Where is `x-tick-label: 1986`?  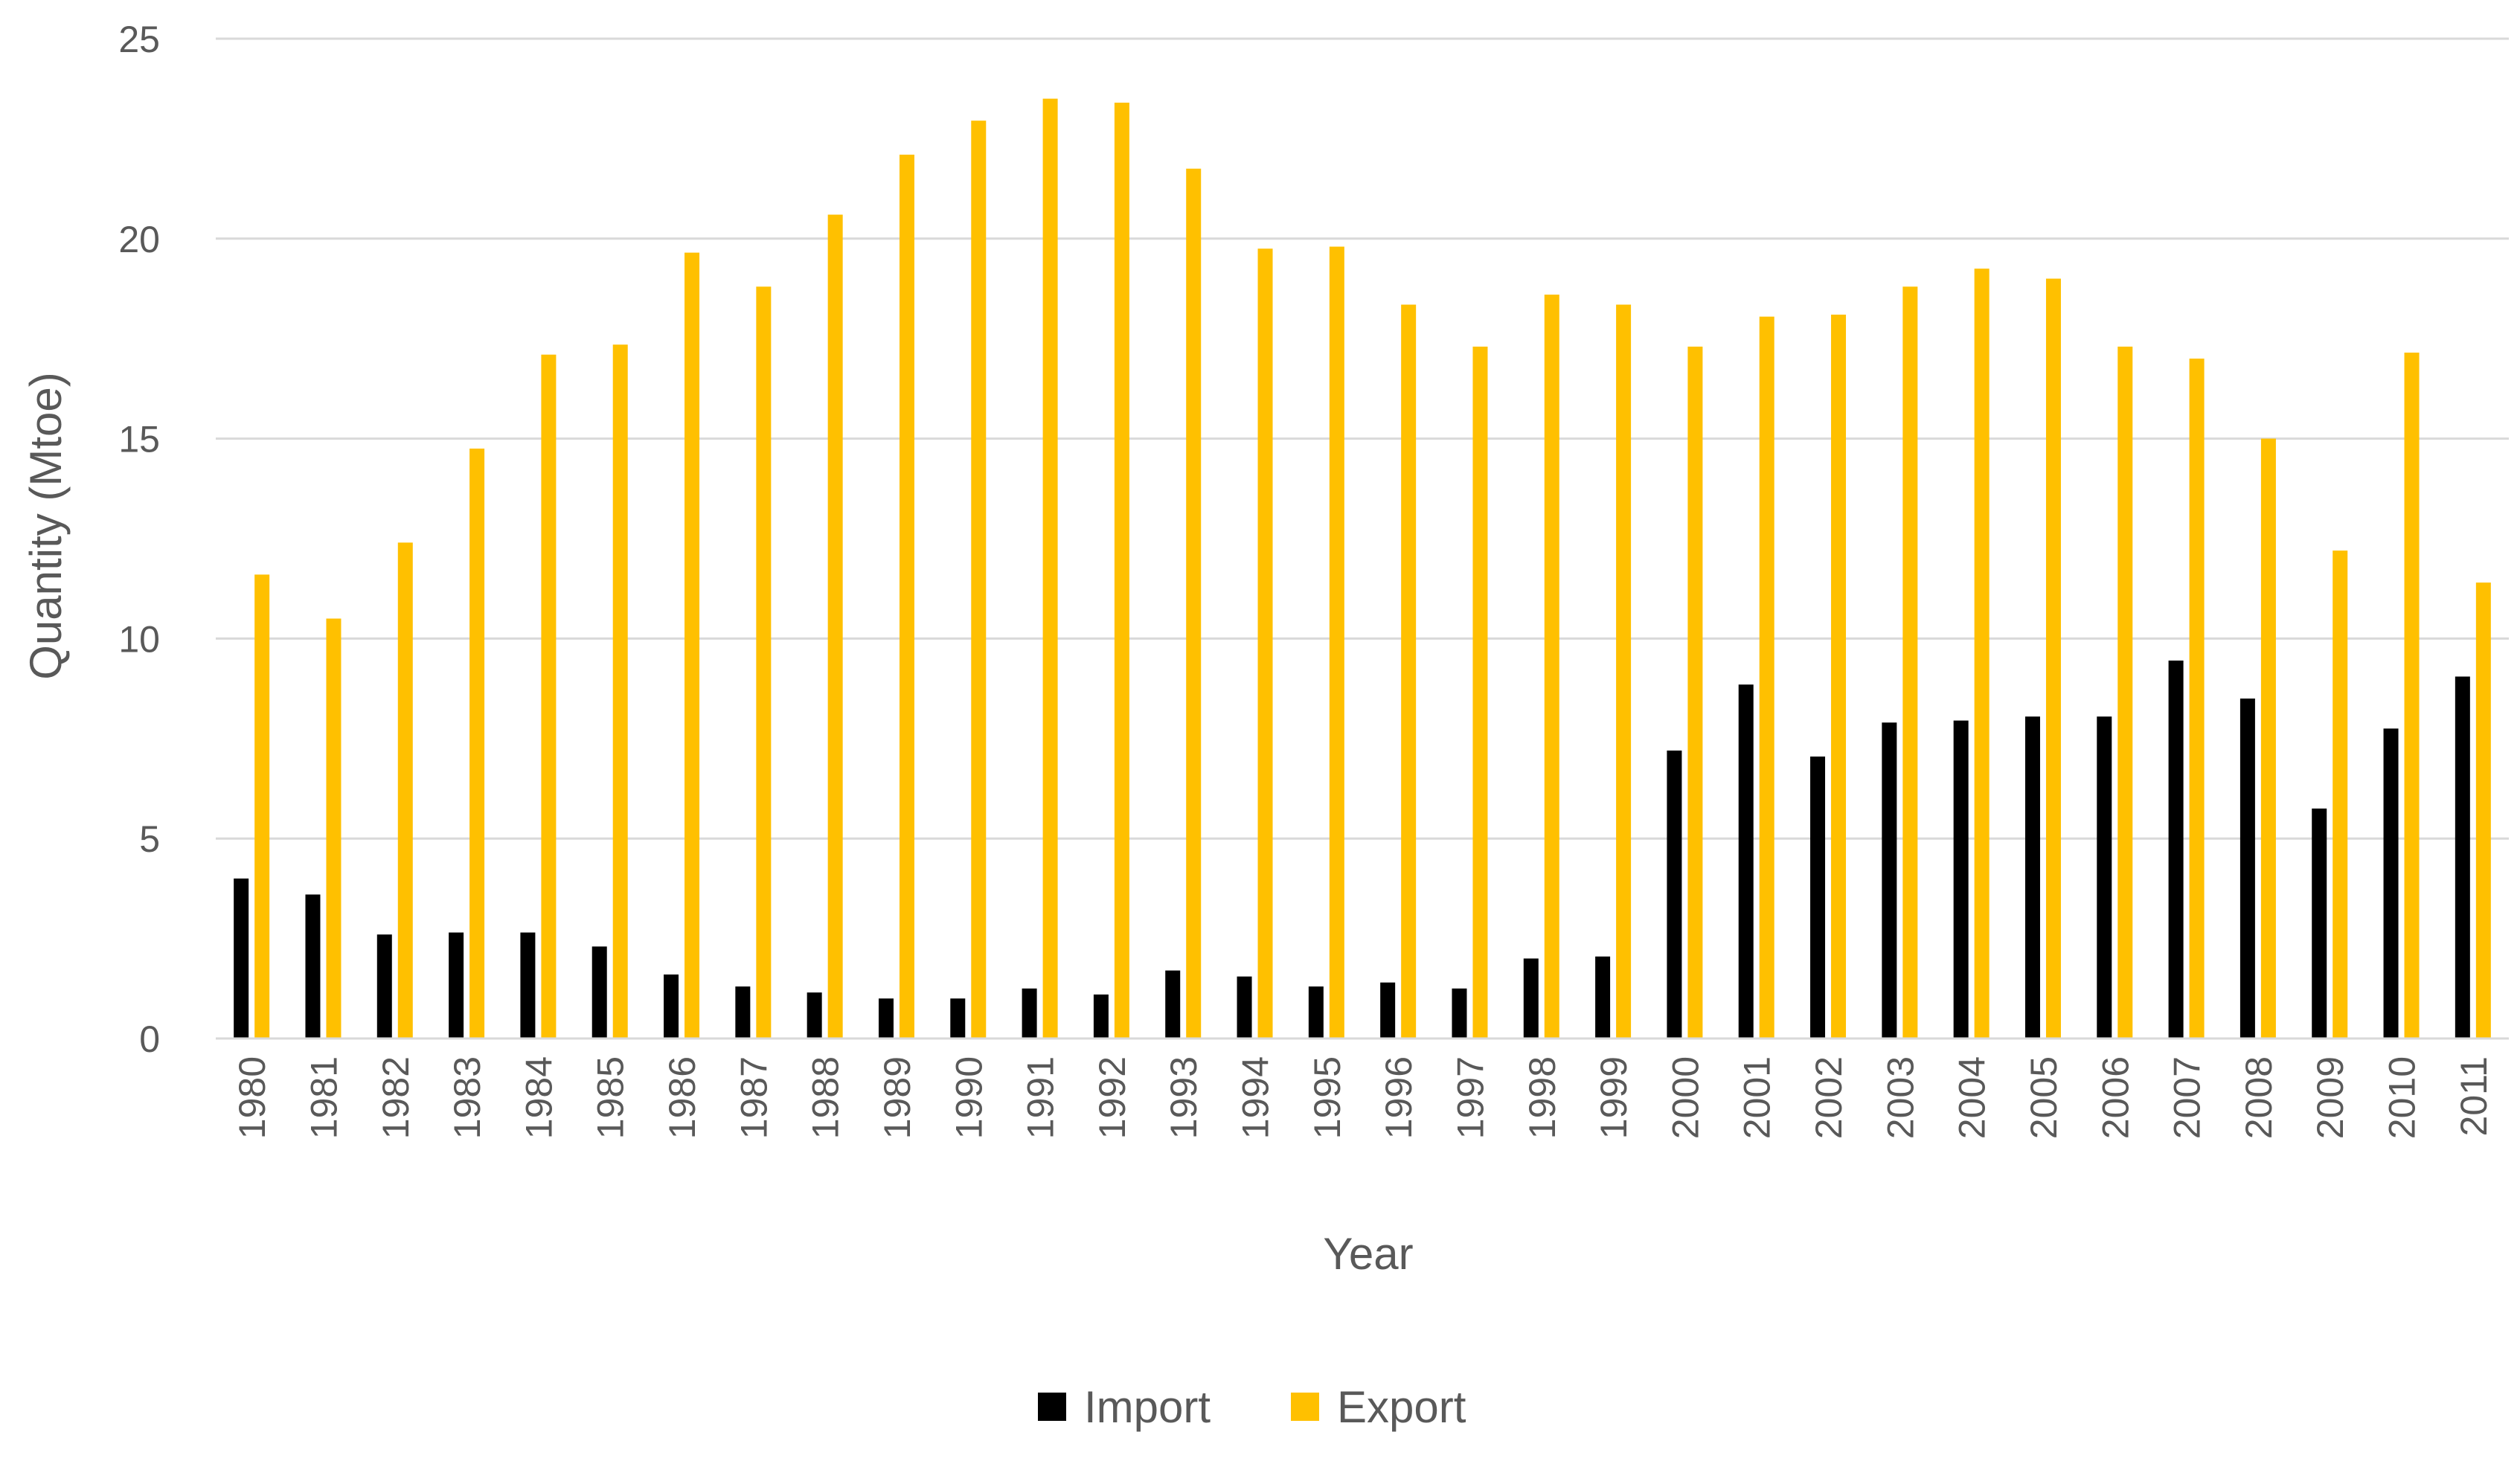
x-tick-label: 1986 is located at coordinates (682, 1097).